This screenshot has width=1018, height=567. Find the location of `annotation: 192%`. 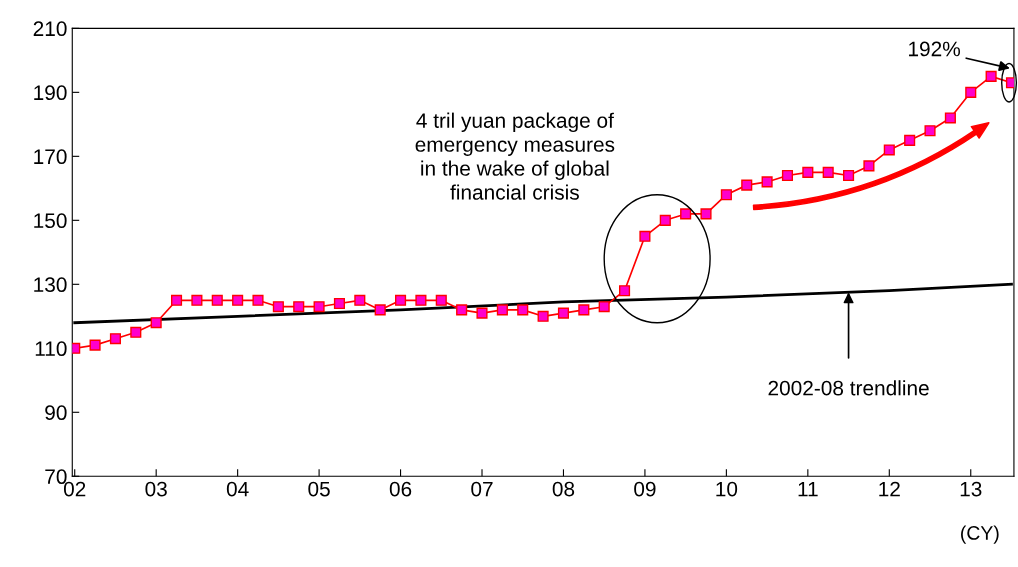

annotation: 192% is located at coordinates (934, 49).